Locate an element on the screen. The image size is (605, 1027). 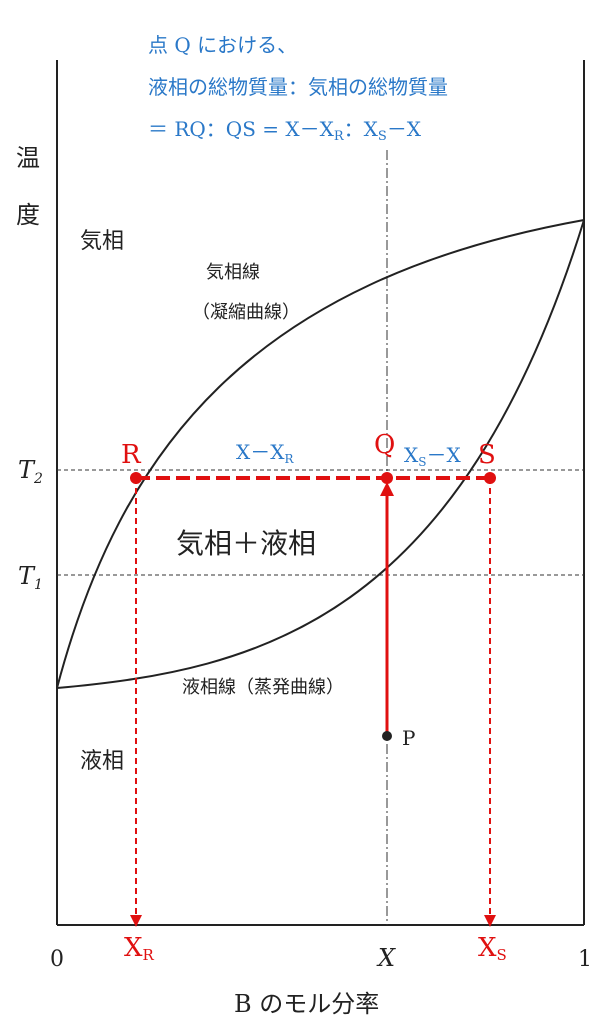
vapor-line-sublabel: （凝縮曲線） is located at coordinates (246, 312).